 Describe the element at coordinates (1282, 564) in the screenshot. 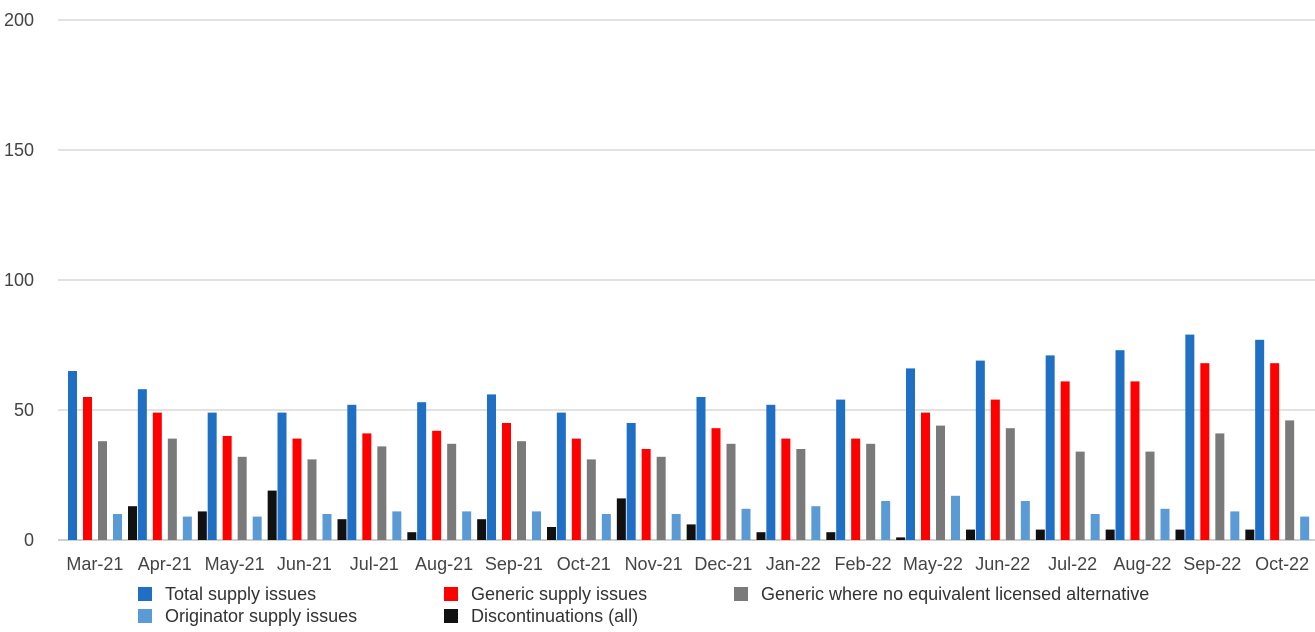

I see `x-tick-label: Oct-22` at that location.